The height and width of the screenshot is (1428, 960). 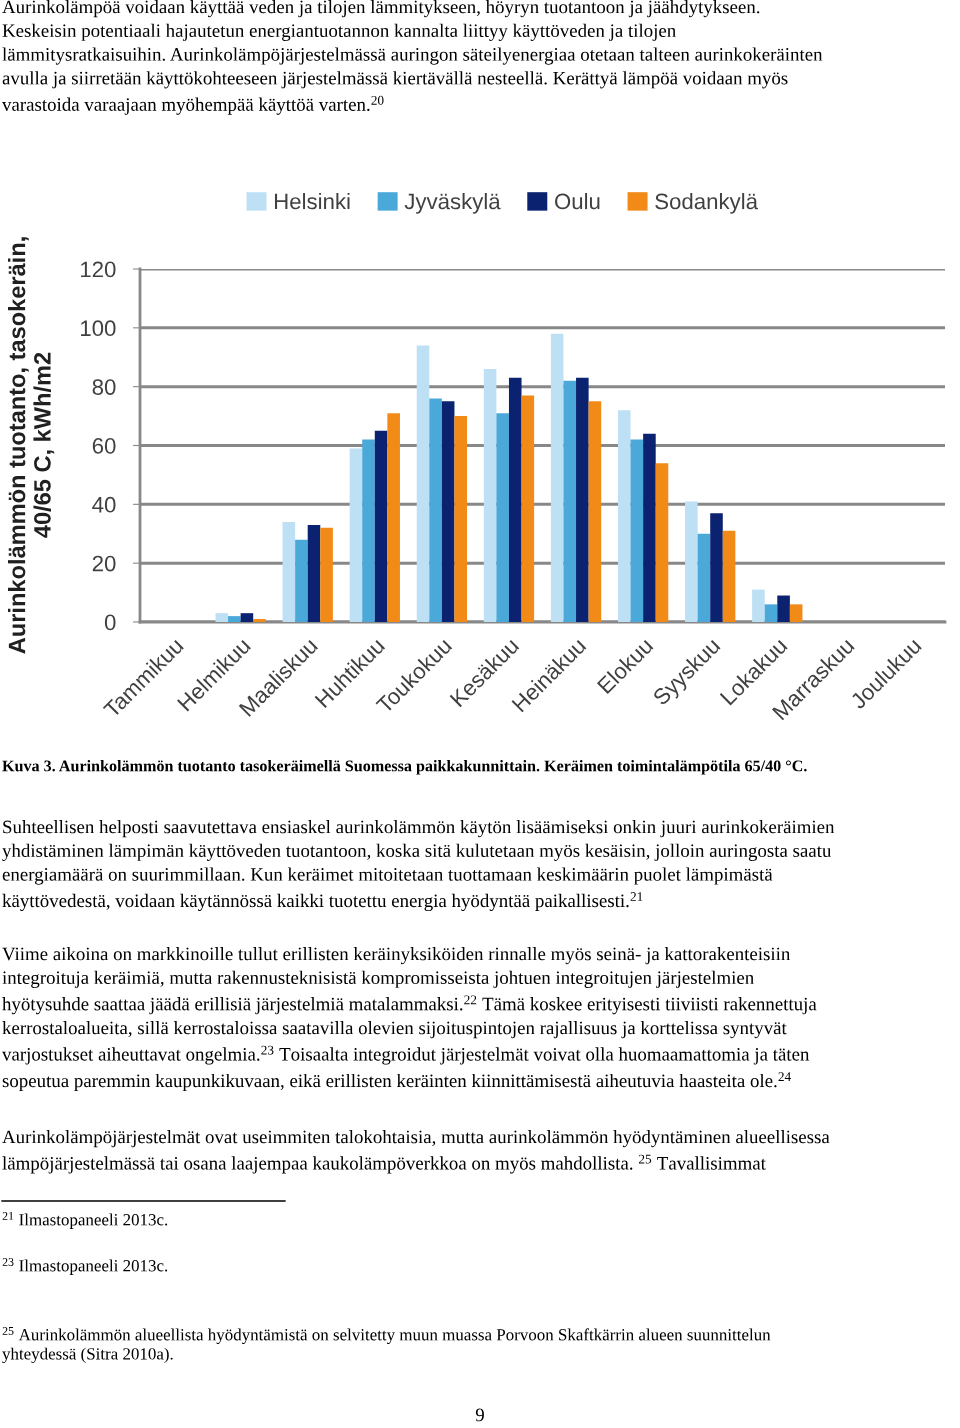 What do you see at coordinates (85, 1266) in the screenshot?
I see `text: $^{23}$ Ilmastopaneeli 2013c.` at bounding box center [85, 1266].